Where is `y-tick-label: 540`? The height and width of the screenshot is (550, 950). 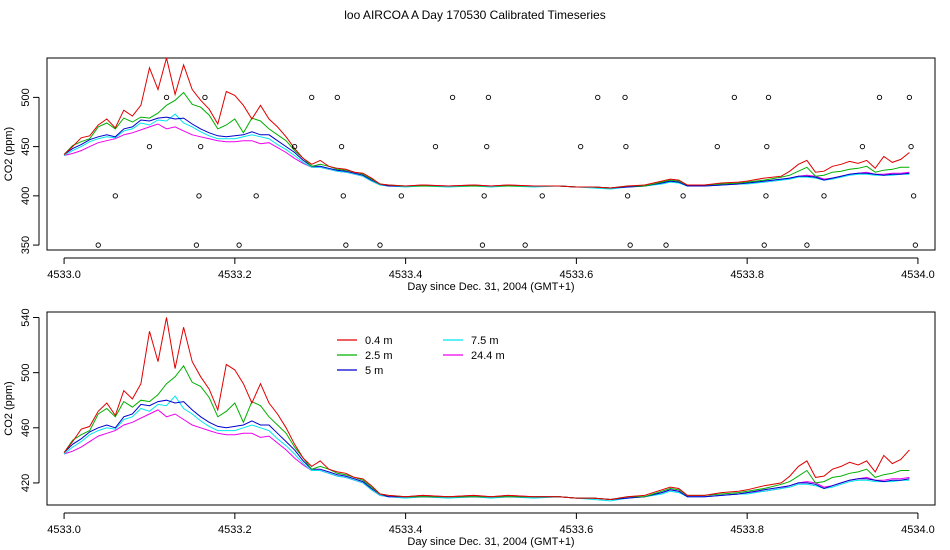 y-tick-label: 540 is located at coordinates (26, 317).